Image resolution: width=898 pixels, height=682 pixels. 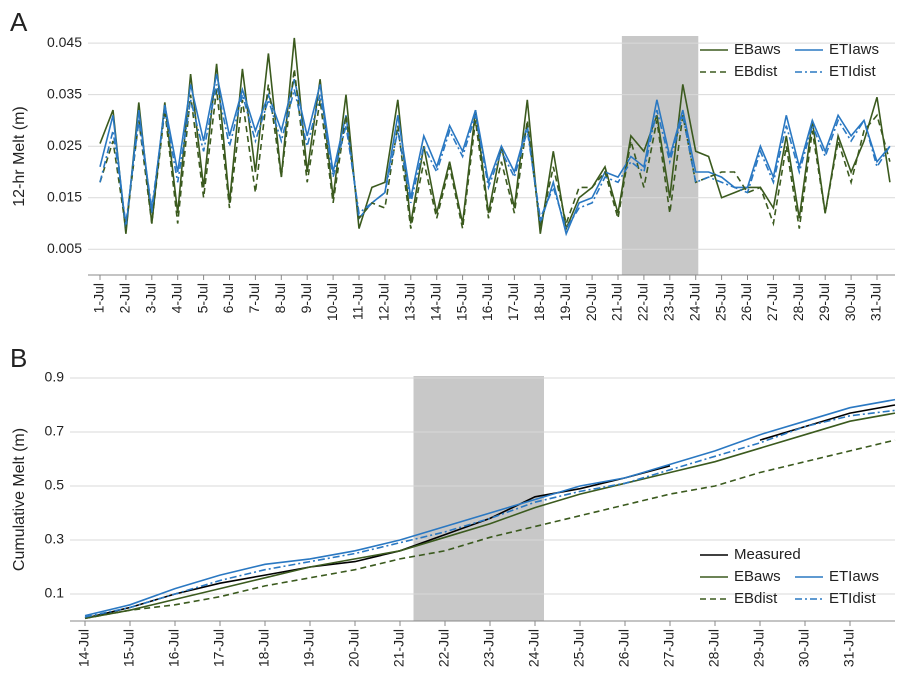 I want to click on y-axis-label: 12-hr Melt (m), so click(x=19, y=156).